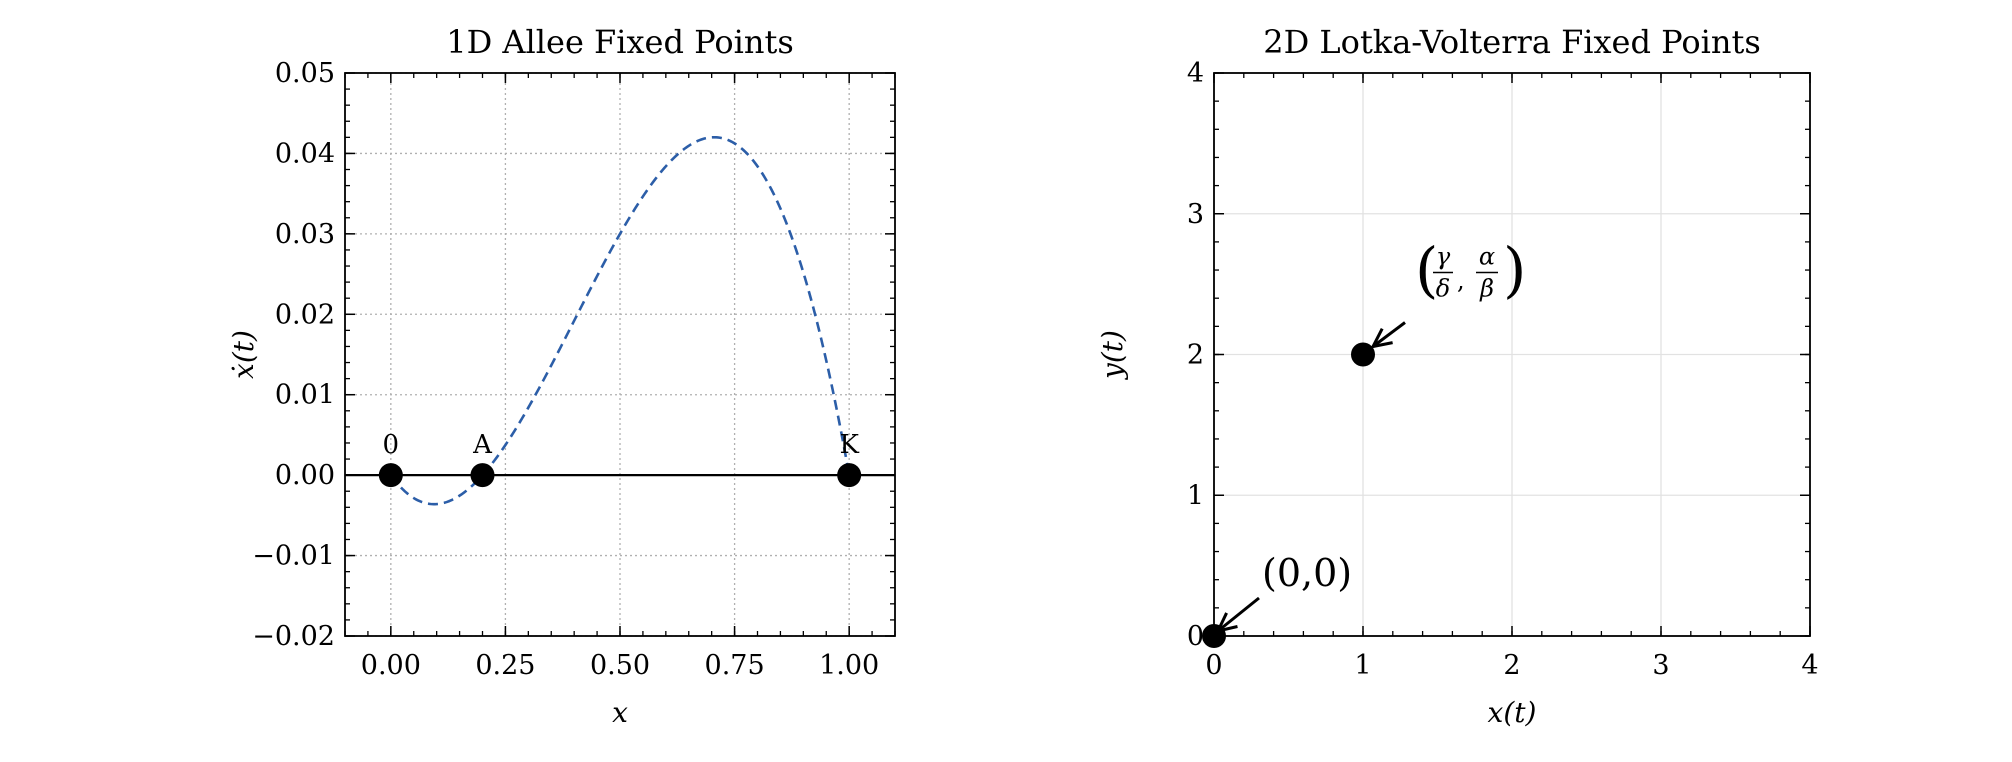 The width and height of the screenshot is (2012, 762). Describe the element at coordinates (1487, 257) in the screenshot. I see `fraction-num-2: α` at that location.